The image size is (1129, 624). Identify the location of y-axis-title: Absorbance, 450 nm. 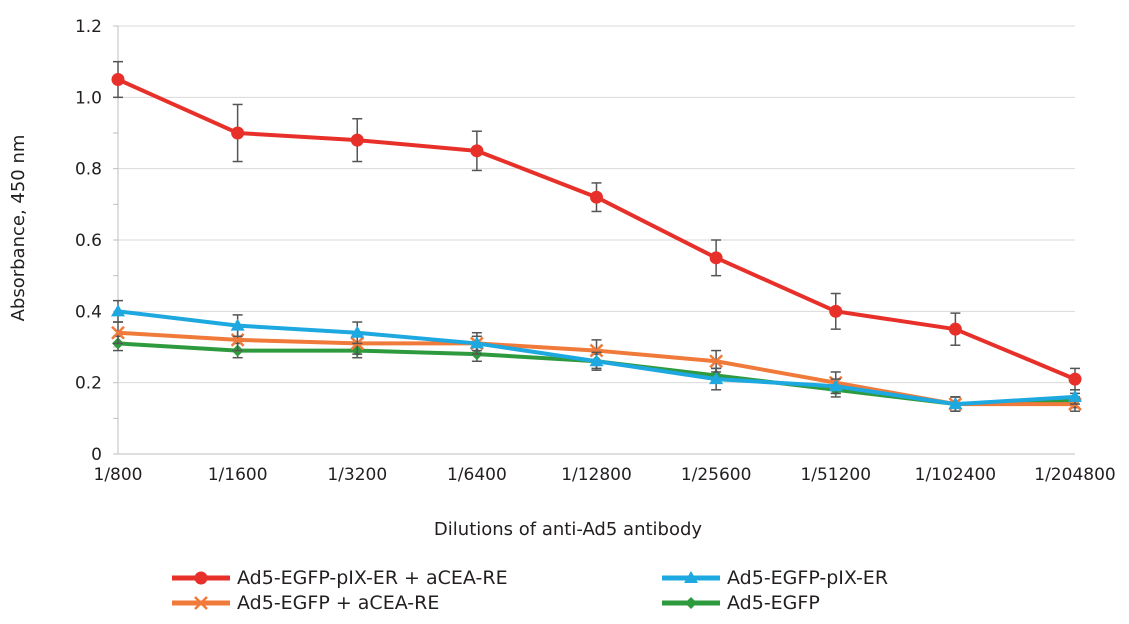
(18, 228).